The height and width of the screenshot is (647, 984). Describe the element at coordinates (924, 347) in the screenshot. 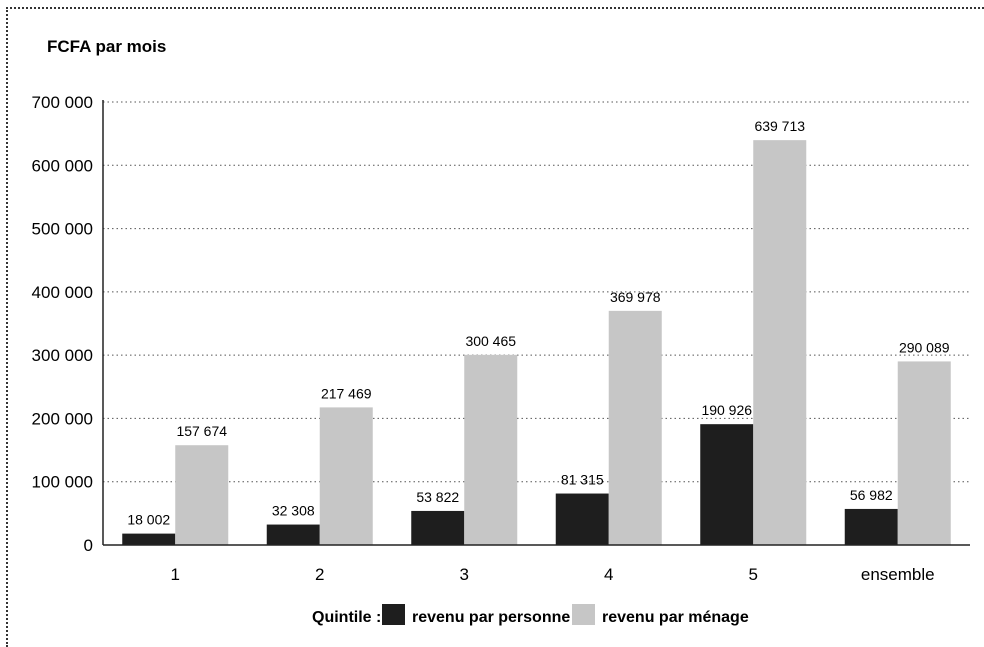

I see `value-label: 290 089` at that location.